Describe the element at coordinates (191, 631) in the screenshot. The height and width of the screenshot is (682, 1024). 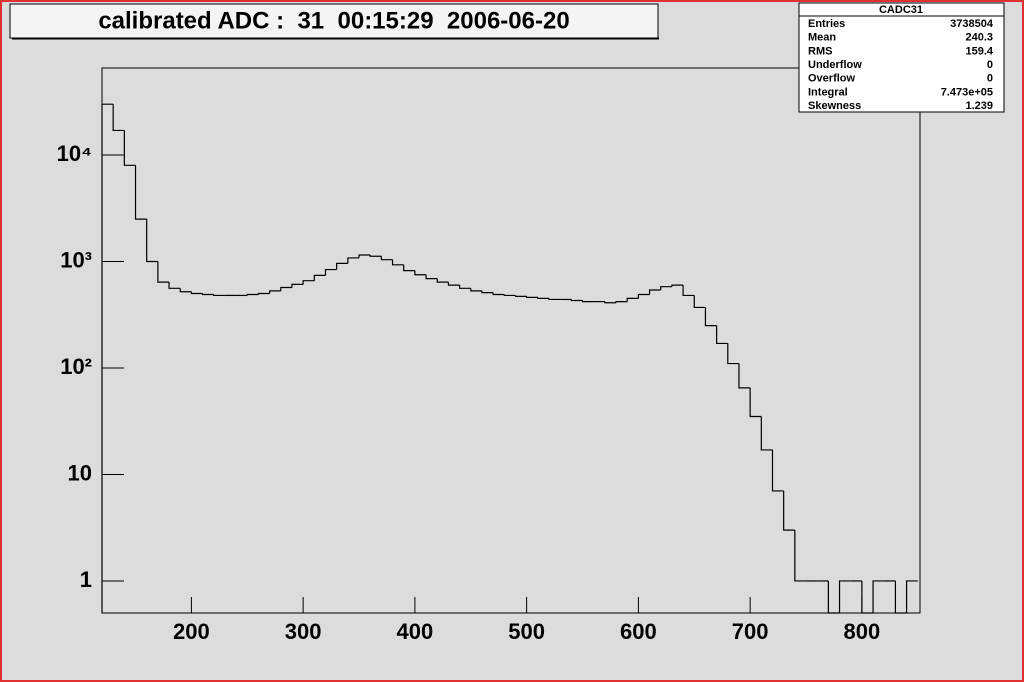
I see `x-tick-label: 200` at that location.